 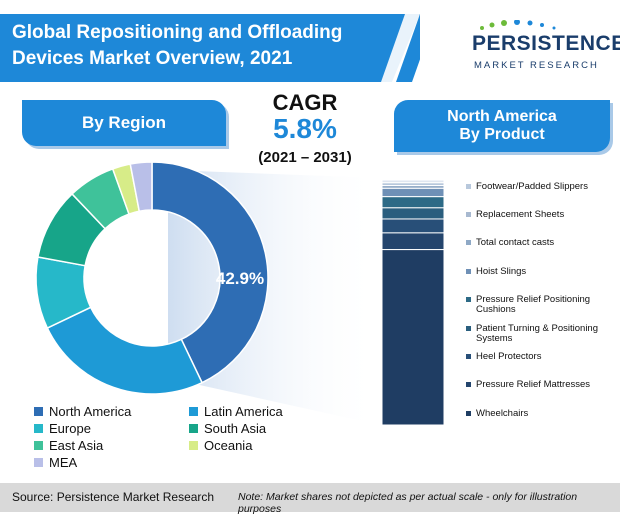 What do you see at coordinates (141, 187) in the screenshot?
I see `donut-slice-mea` at bounding box center [141, 187].